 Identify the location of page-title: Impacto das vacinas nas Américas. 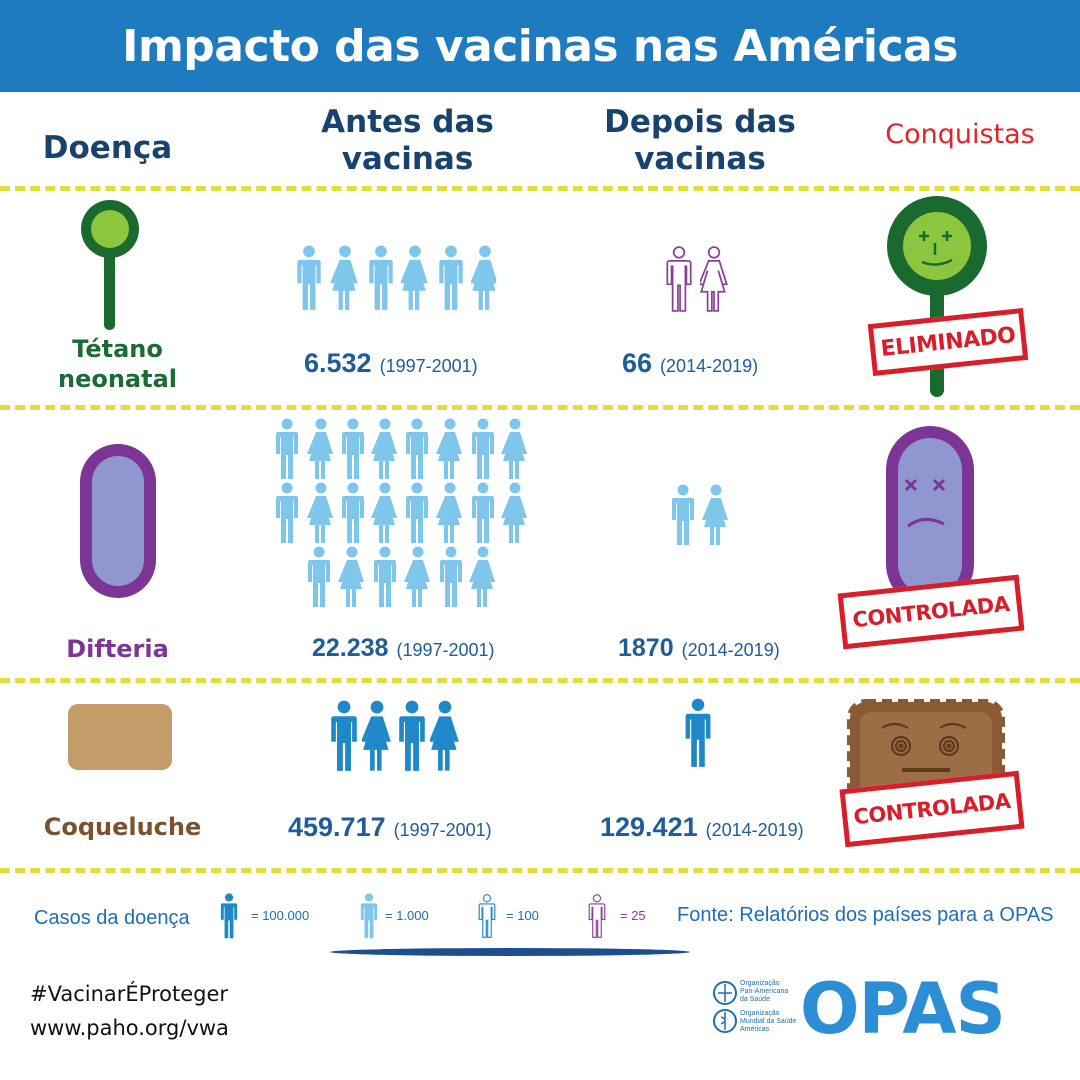
(540, 46).